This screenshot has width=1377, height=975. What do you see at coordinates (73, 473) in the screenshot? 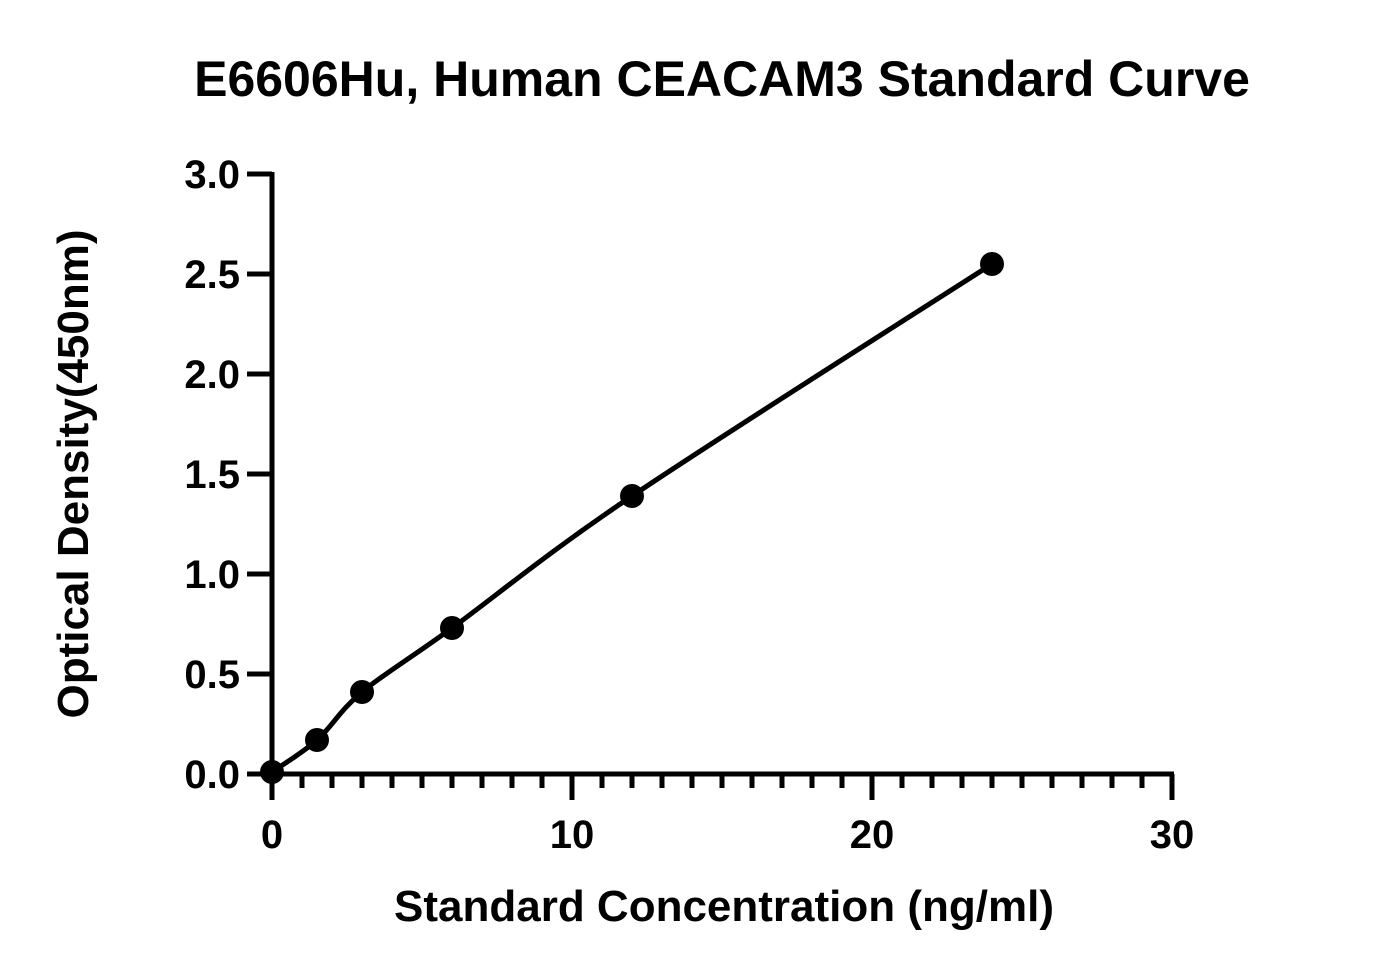
I see `y-axis-label: Optical Density(450nm)` at bounding box center [73, 473].